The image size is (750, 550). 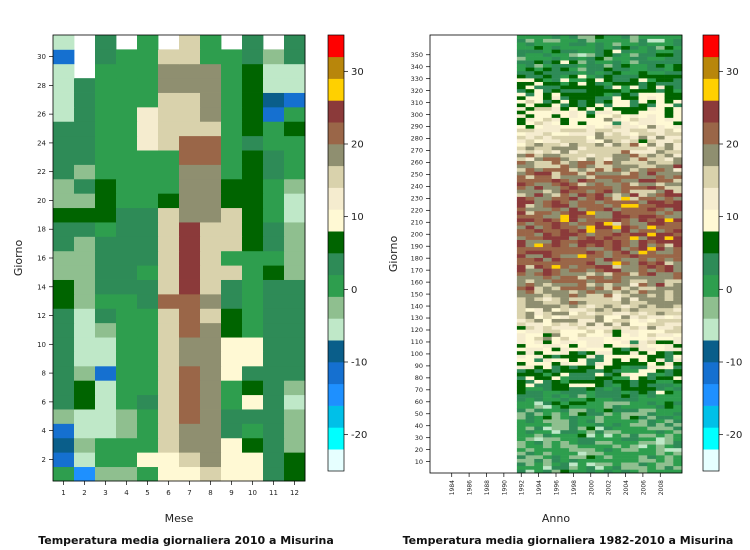 I want to click on y-tick-label: 290, so click(x=417, y=127).